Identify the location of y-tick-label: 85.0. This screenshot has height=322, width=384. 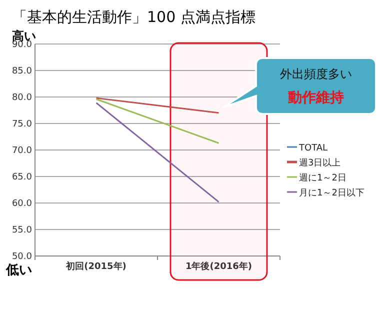
(22, 71).